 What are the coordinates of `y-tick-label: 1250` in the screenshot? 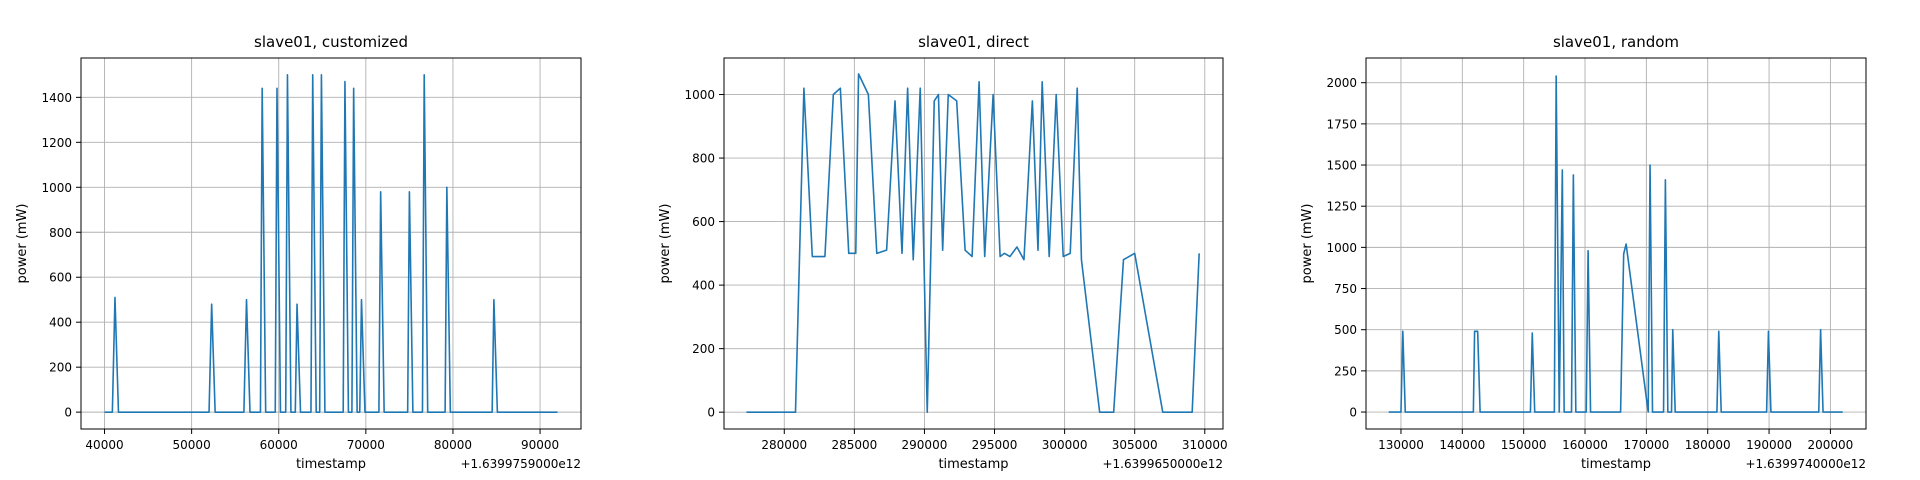 It's located at (1341, 207).